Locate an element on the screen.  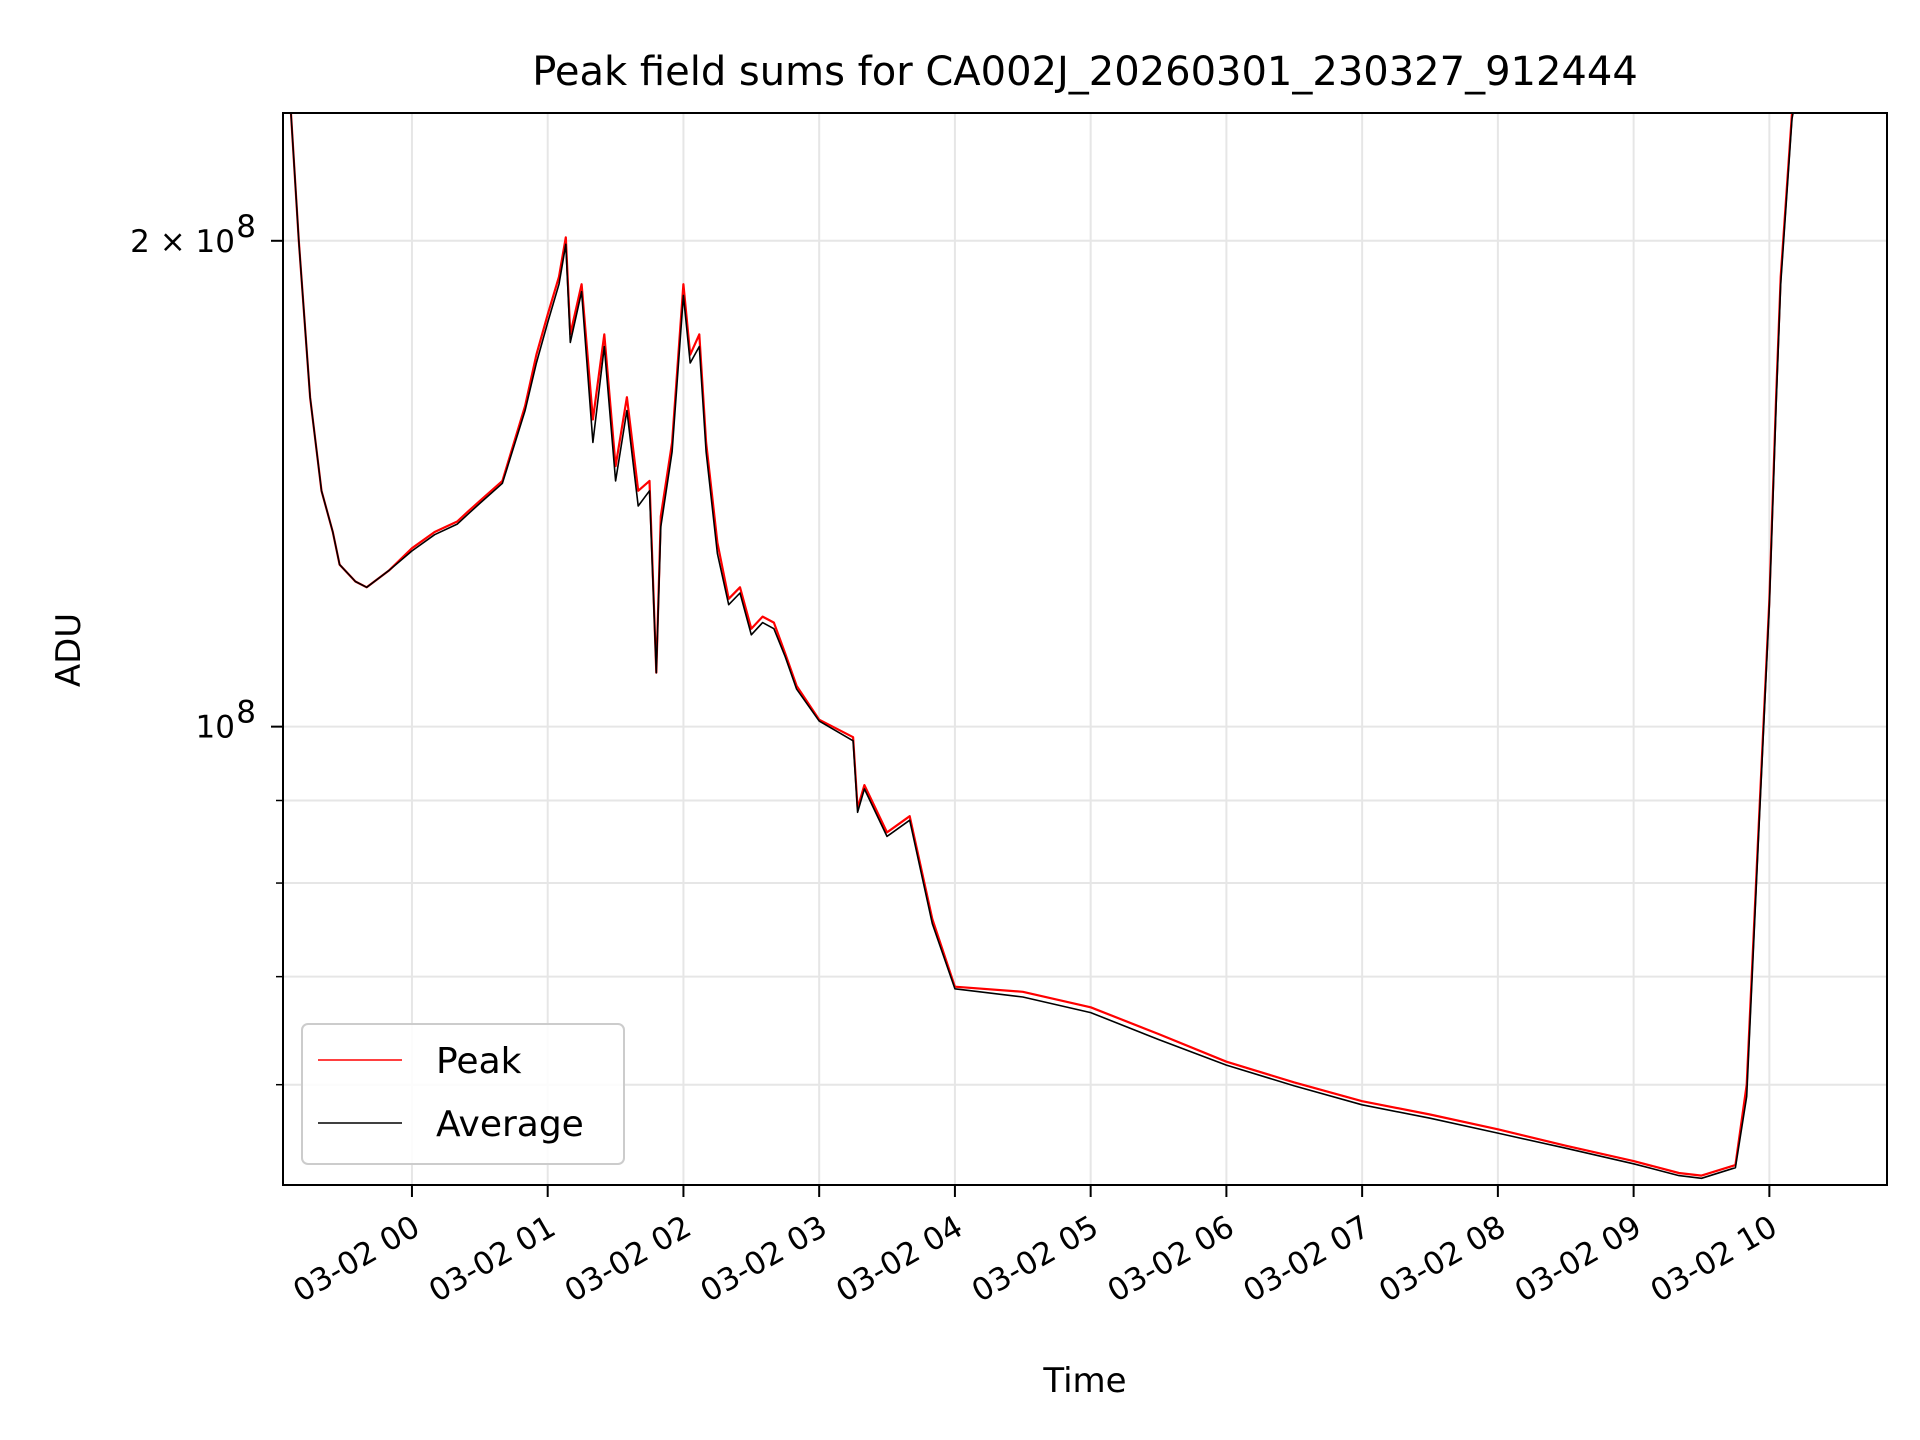
x-axis-label: Time is located at coordinates (1084, 1381).